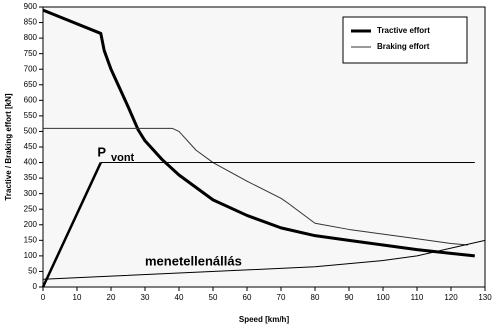 Image resolution: width=501 pixels, height=328 pixels. Describe the element at coordinates (383, 297) in the screenshot. I see `x-tick-label: 100` at that location.